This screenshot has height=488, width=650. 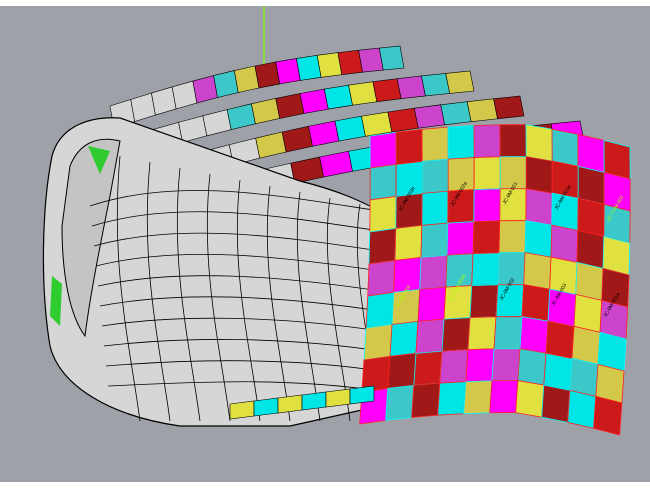 I want to click on shell-inner-opening, so click(x=91, y=238).